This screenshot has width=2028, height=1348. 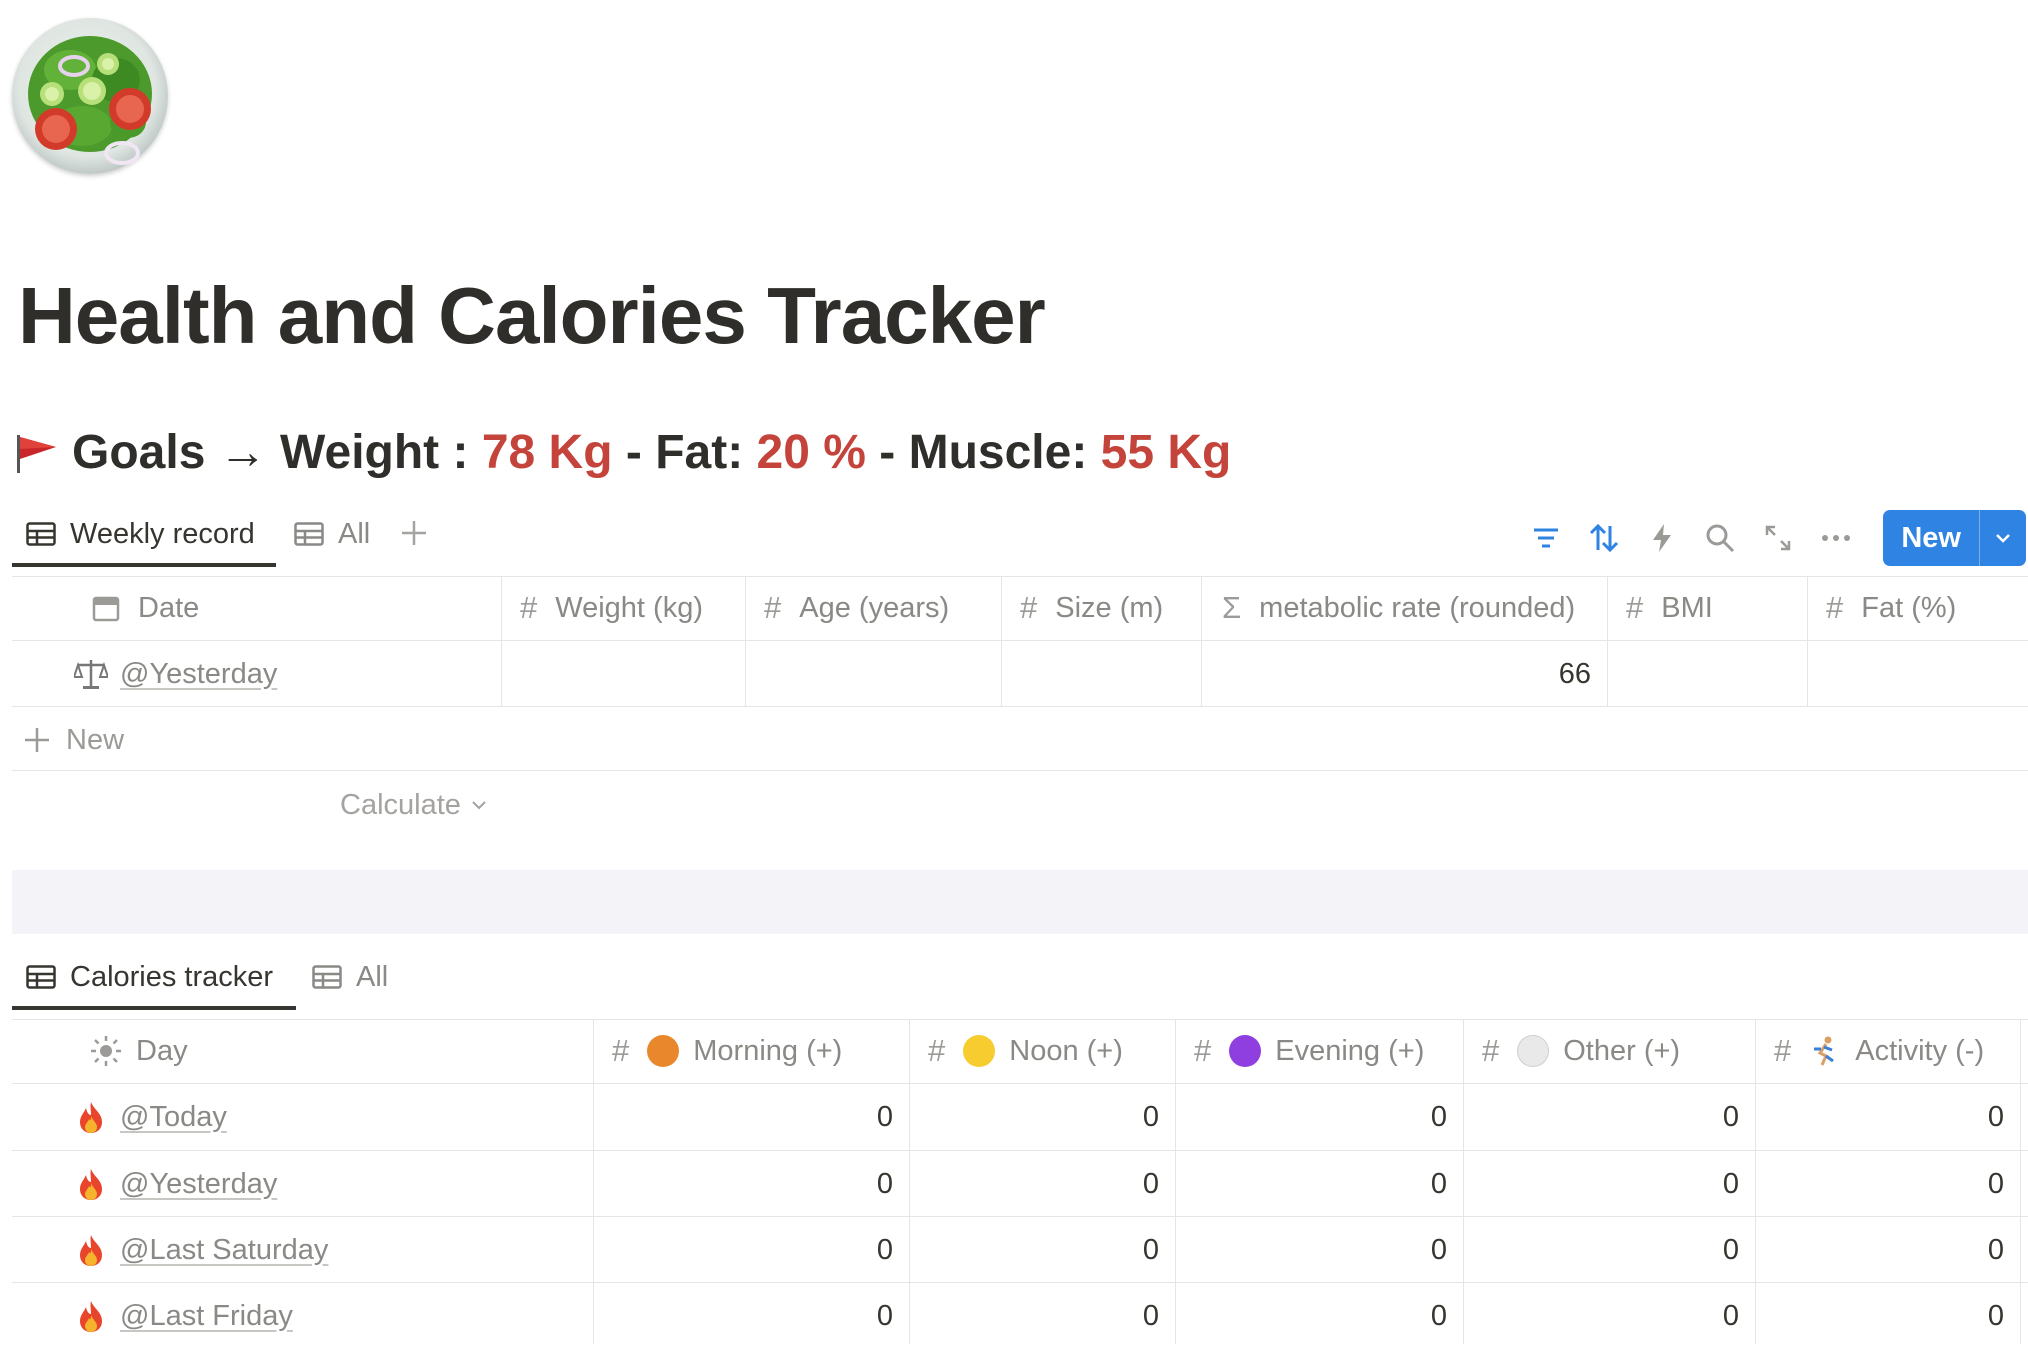 I want to click on column-header-day: Day, so click(x=139, y=1051).